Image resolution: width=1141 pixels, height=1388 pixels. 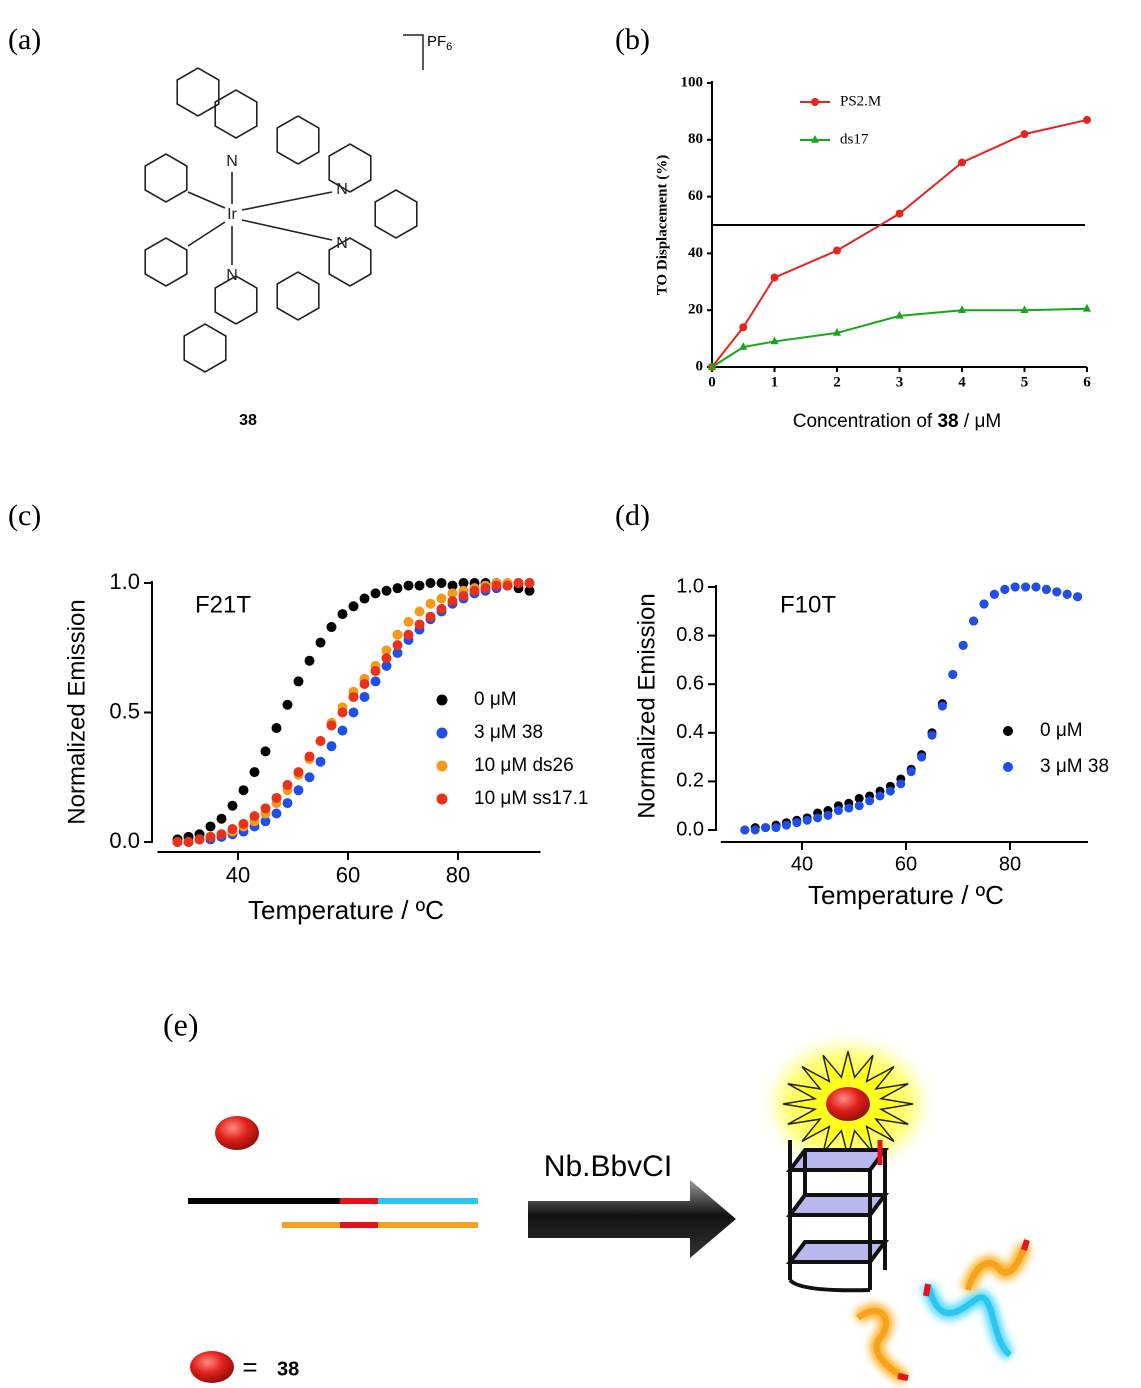 I want to click on x-tick-label: 3, so click(x=900, y=383).